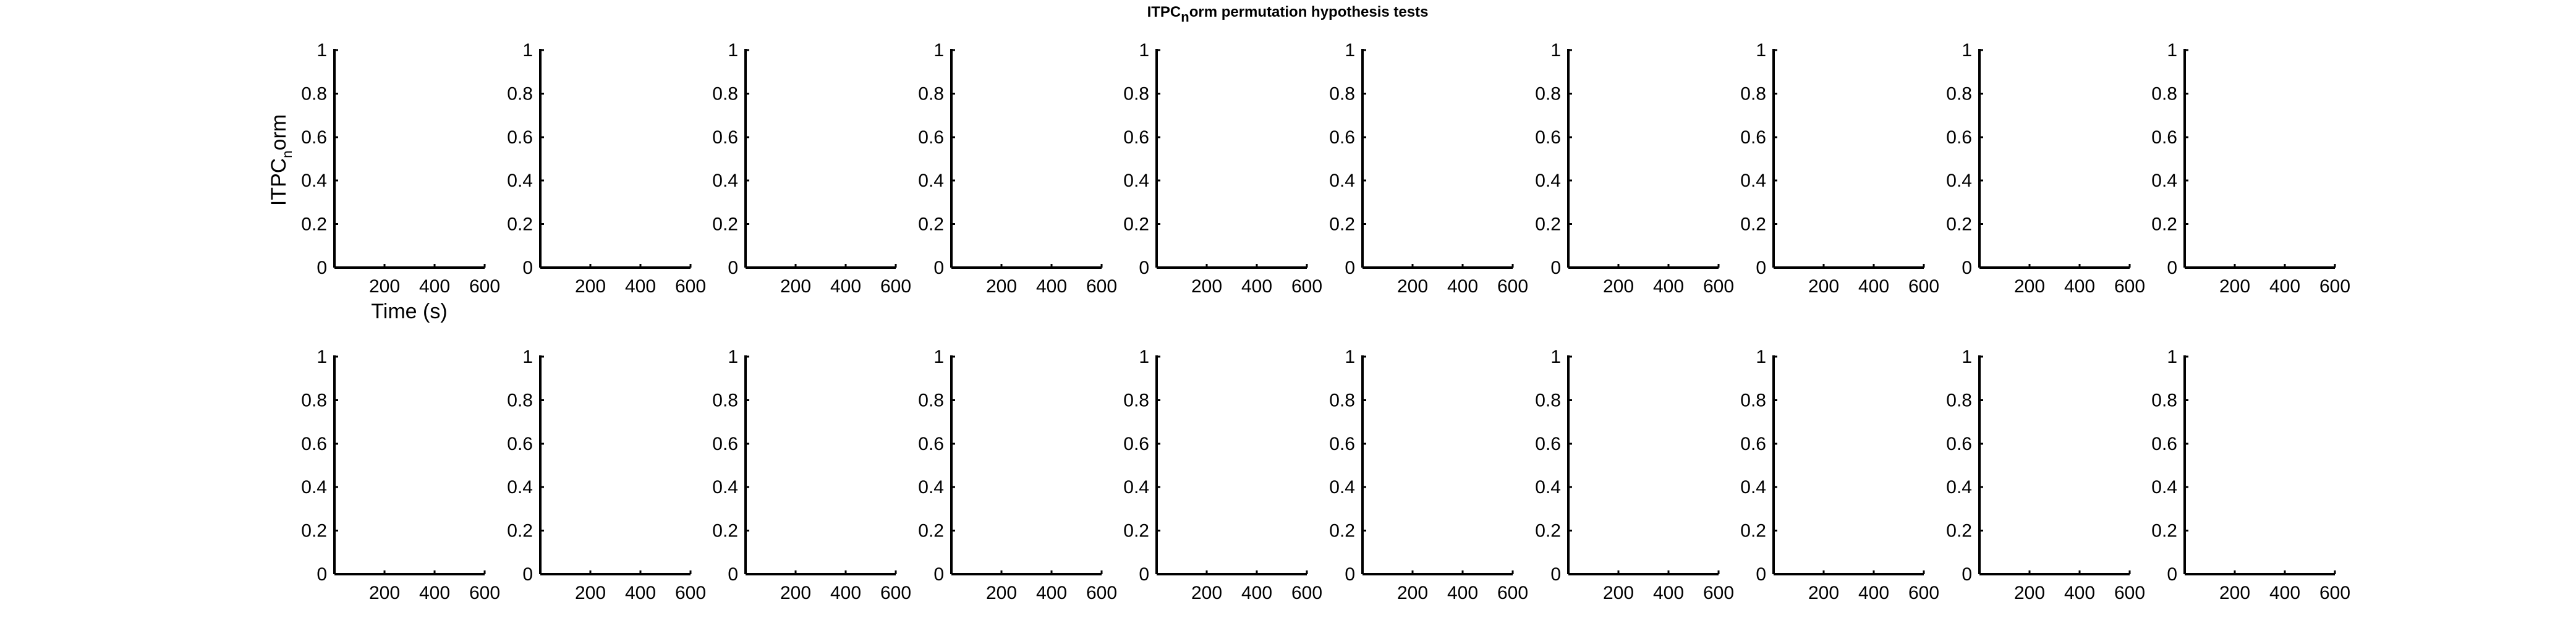  Describe the element at coordinates (1017, 168) in the screenshot. I see `subplot-4: 0 0.2 0.4 0.6 0.8 1 200 400 600` at that location.